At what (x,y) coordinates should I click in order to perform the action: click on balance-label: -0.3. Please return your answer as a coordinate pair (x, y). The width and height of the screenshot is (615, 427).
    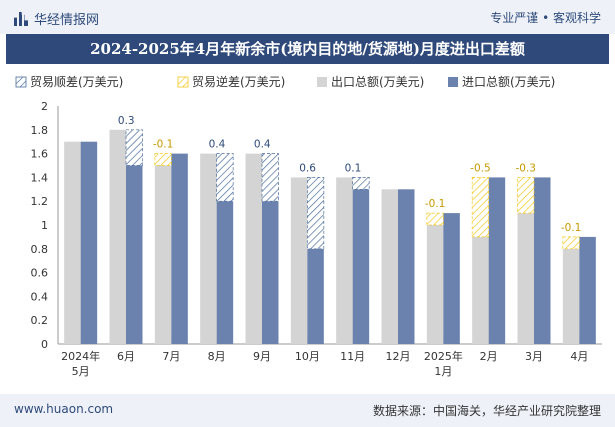
    Looking at the image, I should click on (526, 168).